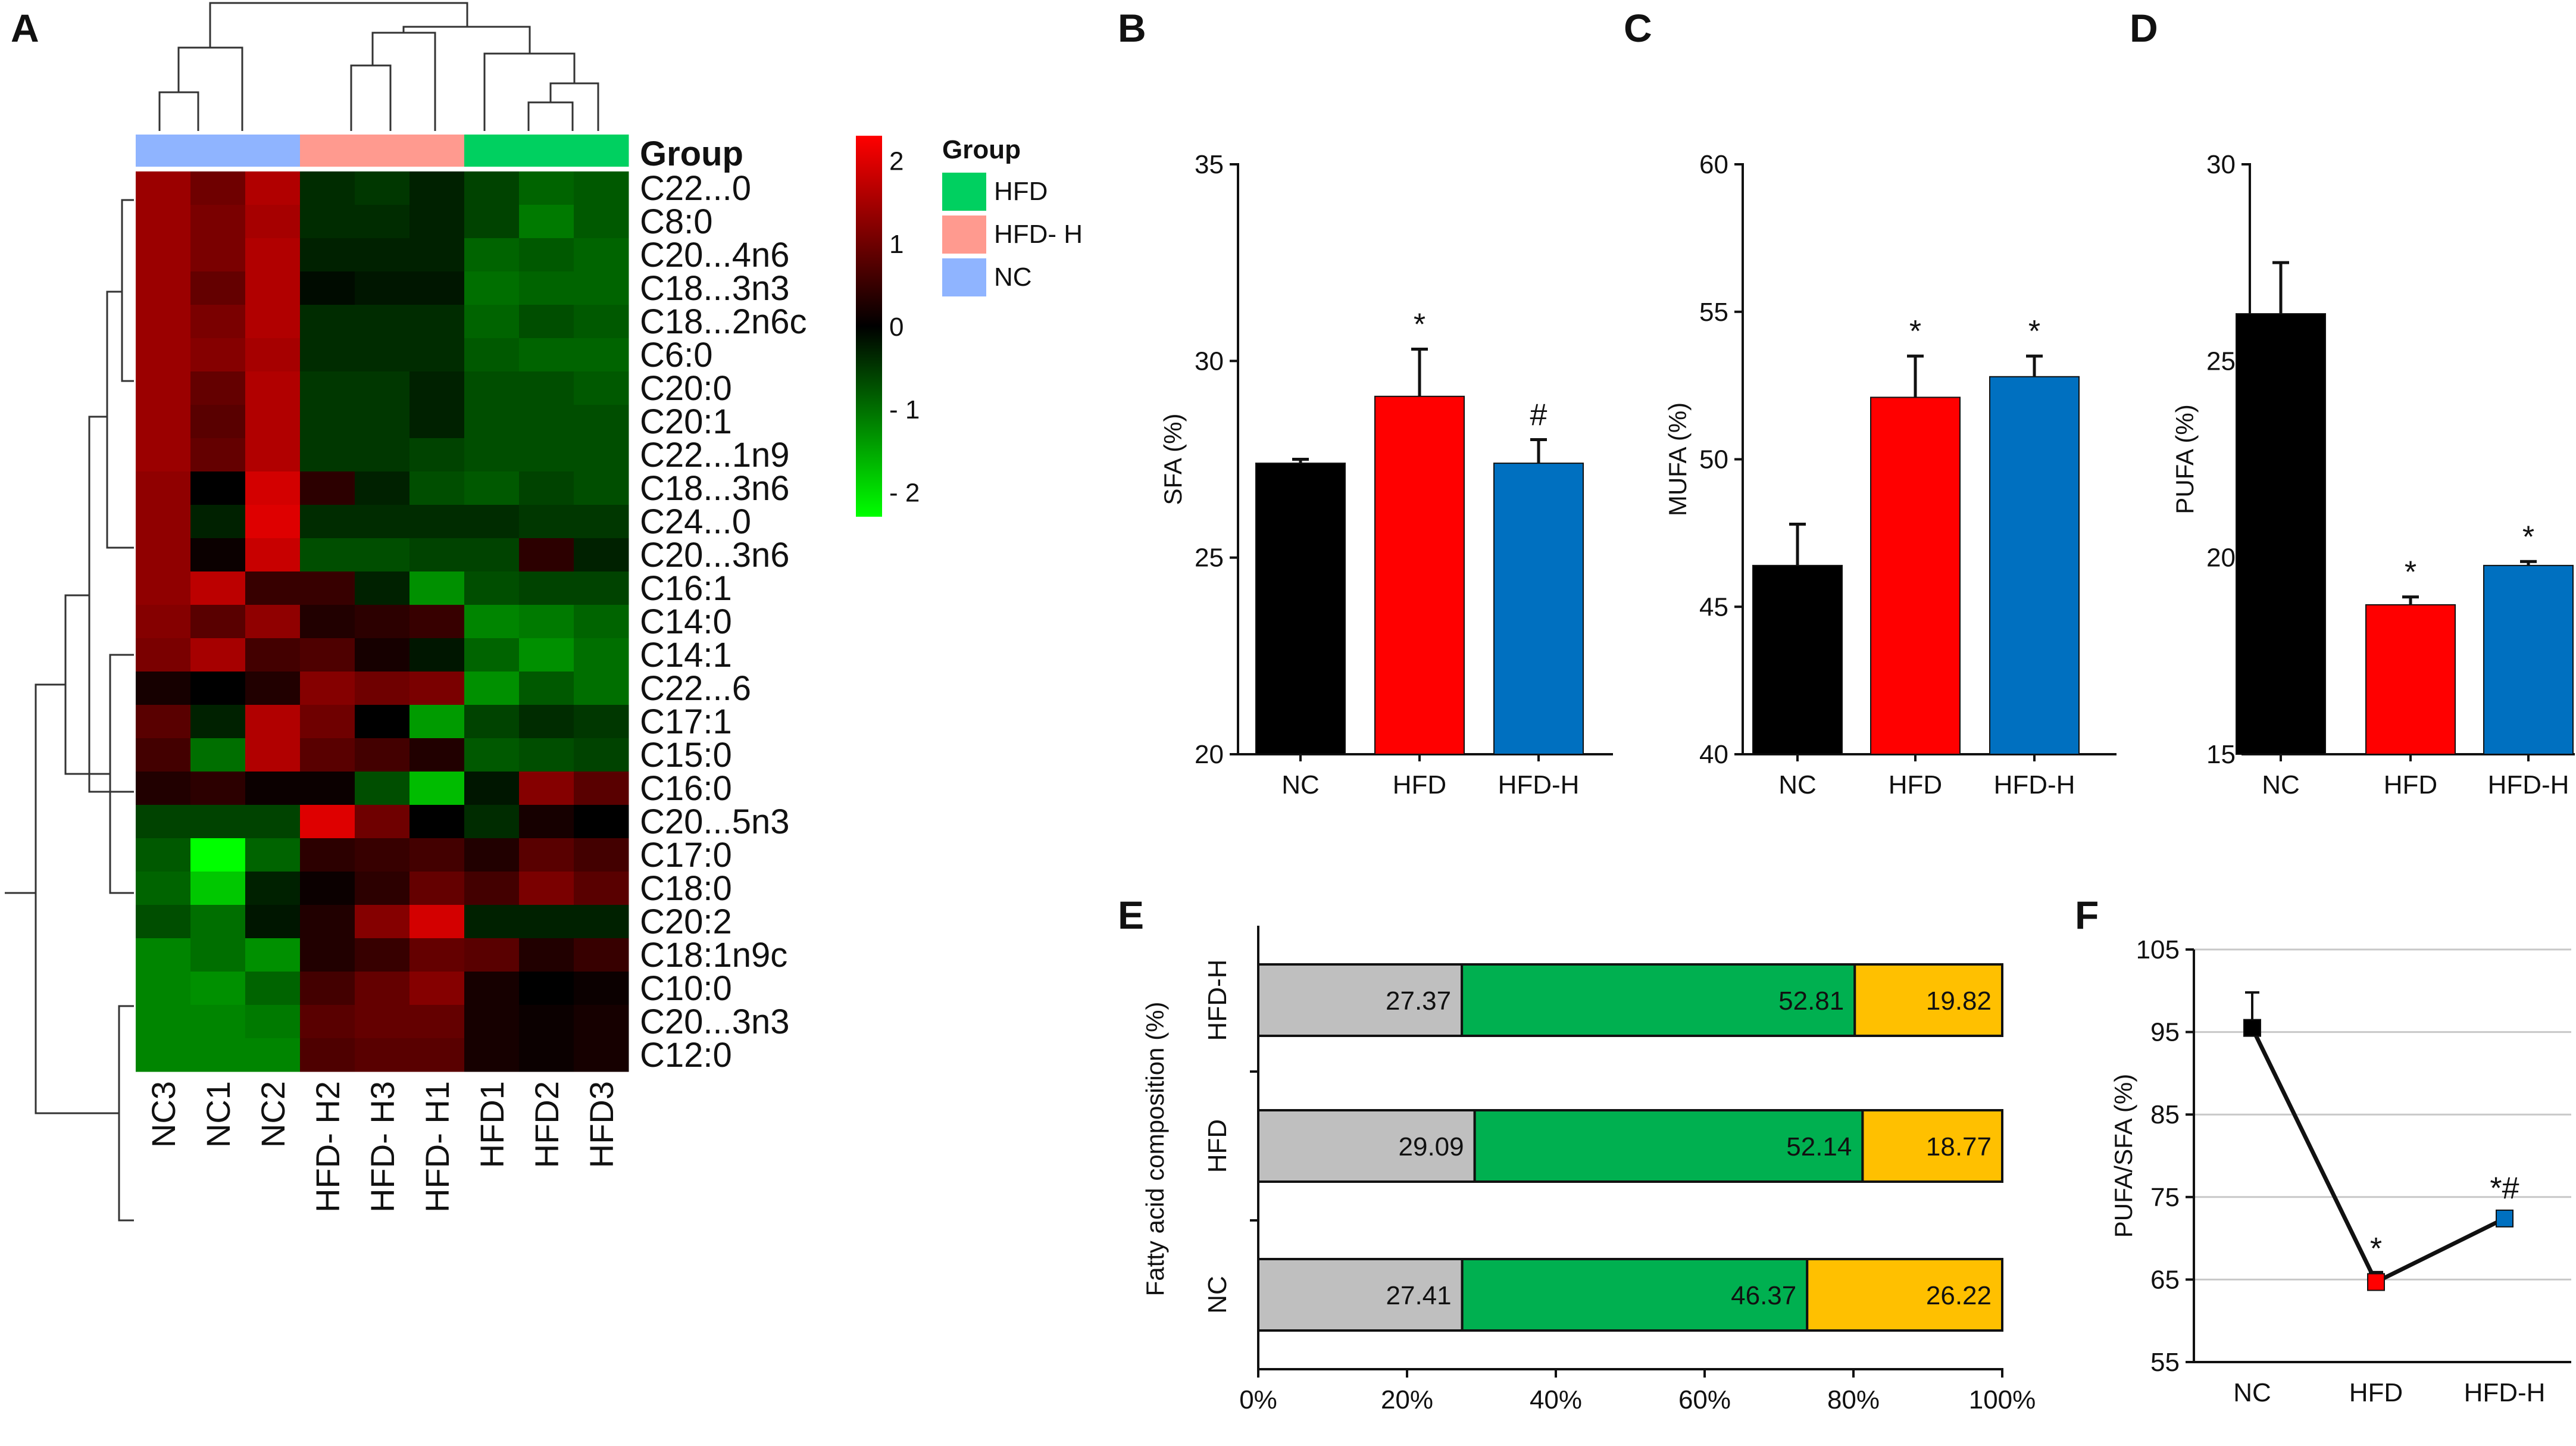 Image resolution: width=2576 pixels, height=1446 pixels. I want to click on segment-value-label: 52.81, so click(1811, 1001).